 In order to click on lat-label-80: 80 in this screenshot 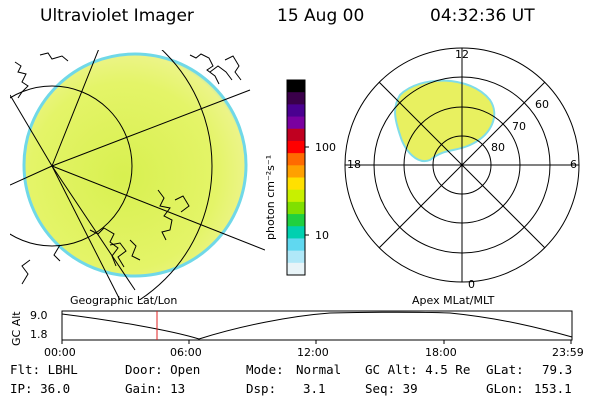, I will do `click(498, 147)`.